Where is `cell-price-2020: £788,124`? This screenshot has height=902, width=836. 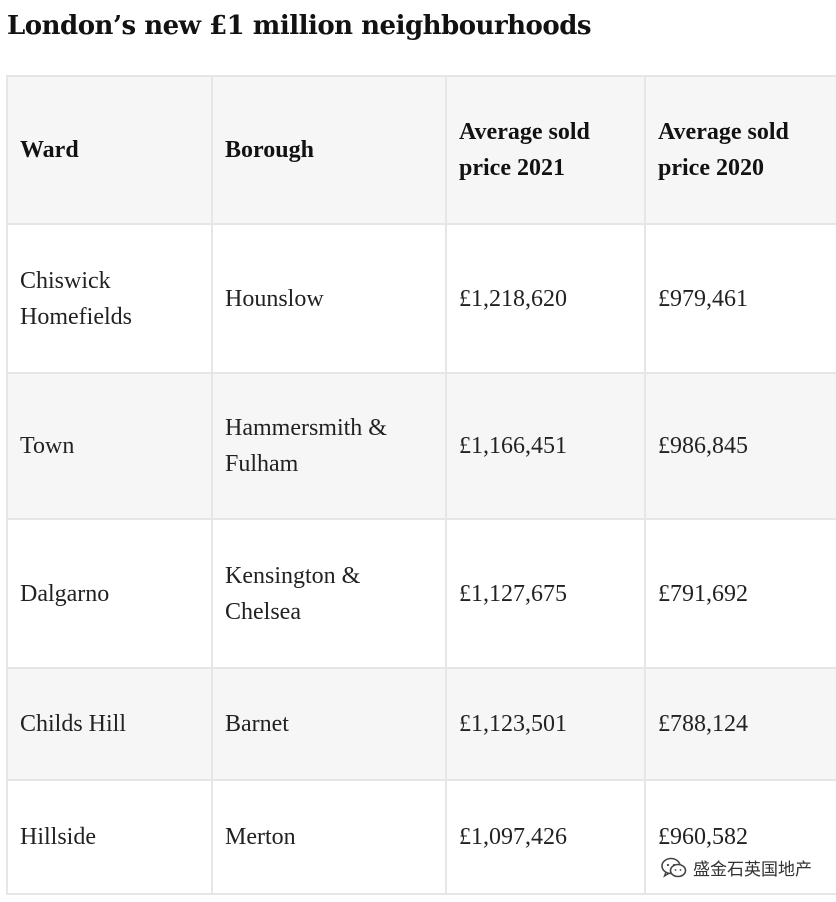
cell-price-2020: £788,124 is located at coordinates (740, 724).